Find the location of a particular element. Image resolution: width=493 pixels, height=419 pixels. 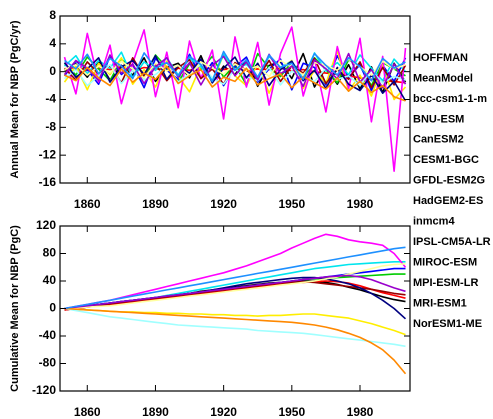

legend-entry: BNU-ESM is located at coordinates (438, 119).